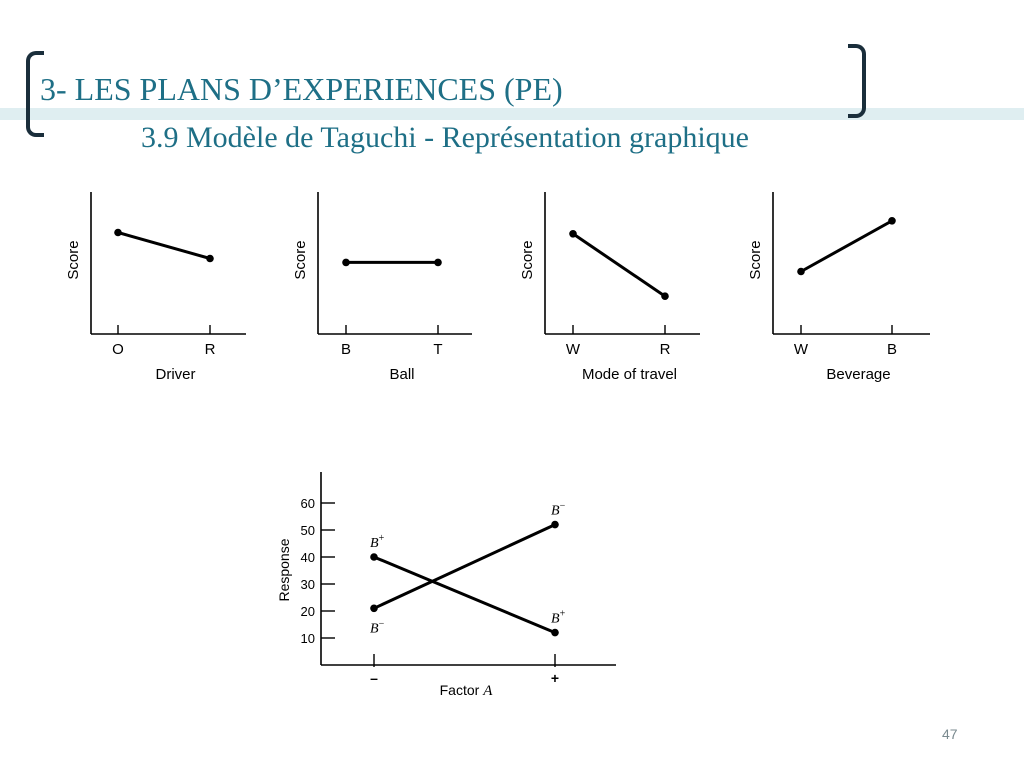 This screenshot has width=1024, height=768. I want to click on y-tick-label: 50, so click(308, 530).